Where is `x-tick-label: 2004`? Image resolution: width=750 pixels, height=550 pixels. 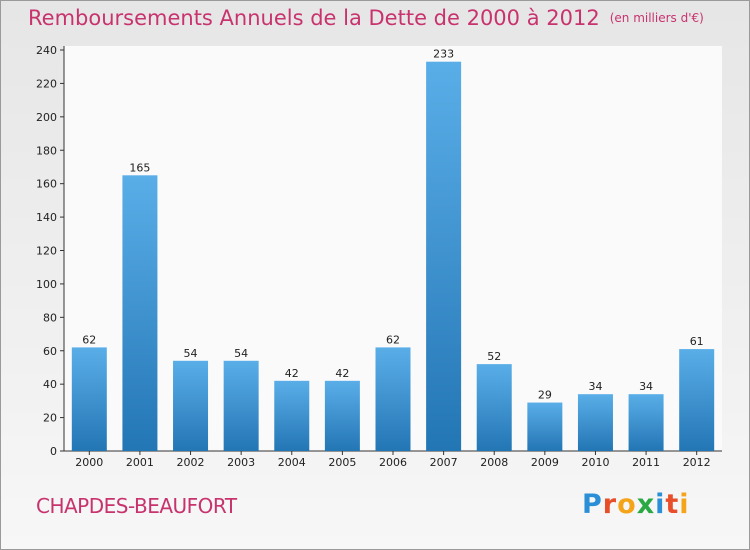
x-tick-label: 2004 is located at coordinates (292, 462).